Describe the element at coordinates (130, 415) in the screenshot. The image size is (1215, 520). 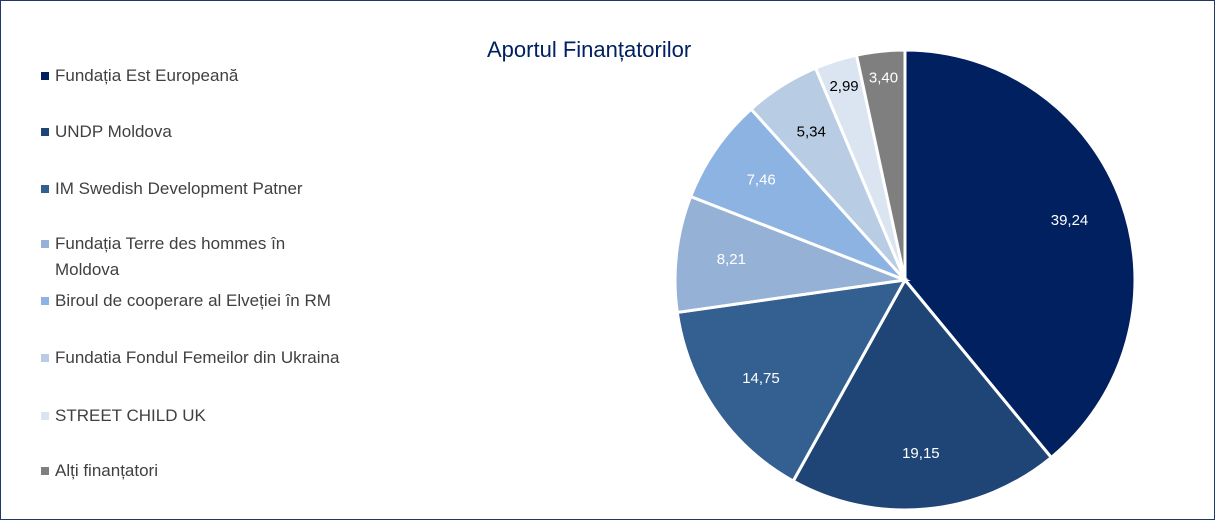
I see `legend-label: STREET CHILD UK` at that location.